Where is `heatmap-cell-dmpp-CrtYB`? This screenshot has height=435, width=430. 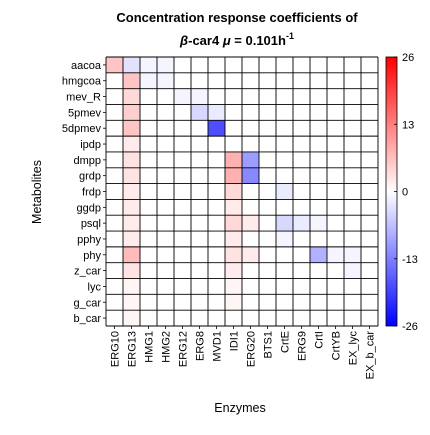 heatmap-cell-dmpp-CrtYB is located at coordinates (336, 160).